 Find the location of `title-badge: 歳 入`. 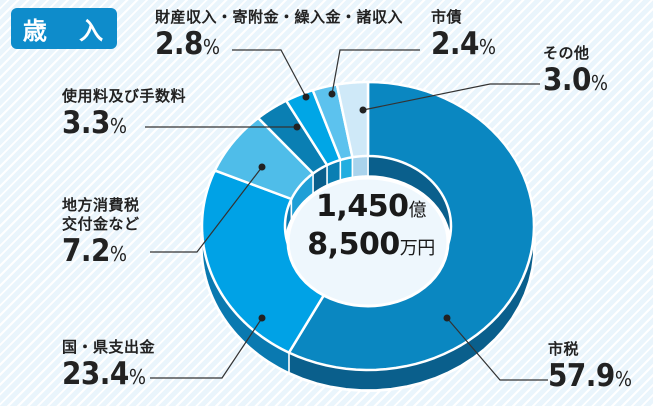

title-badge: 歳 入 is located at coordinates (64, 28).